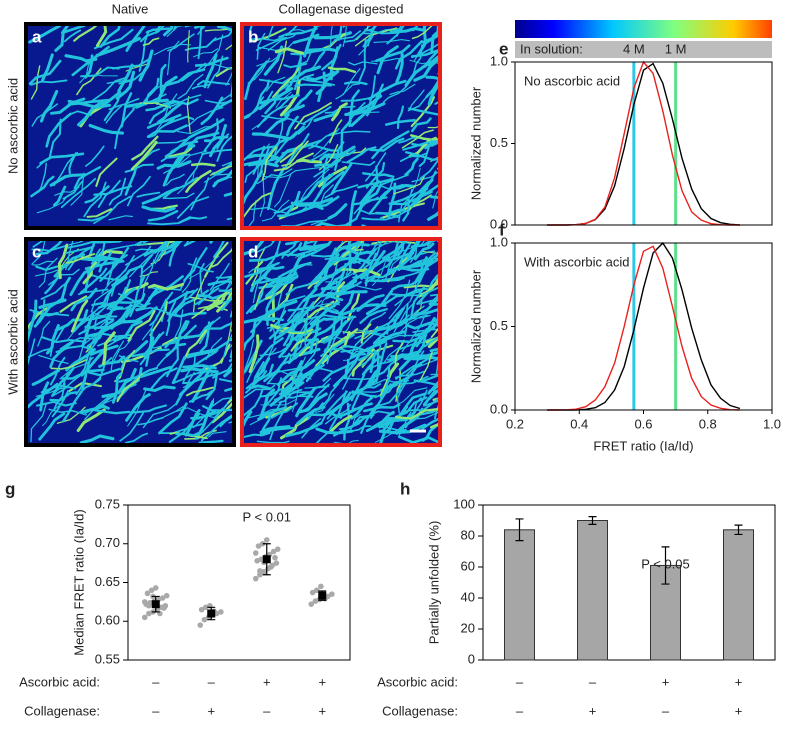 Image resolution: width=786 pixels, height=744 pixels. Describe the element at coordinates (107, 503) in the screenshot. I see `y-tick-label: 0.75` at that location.